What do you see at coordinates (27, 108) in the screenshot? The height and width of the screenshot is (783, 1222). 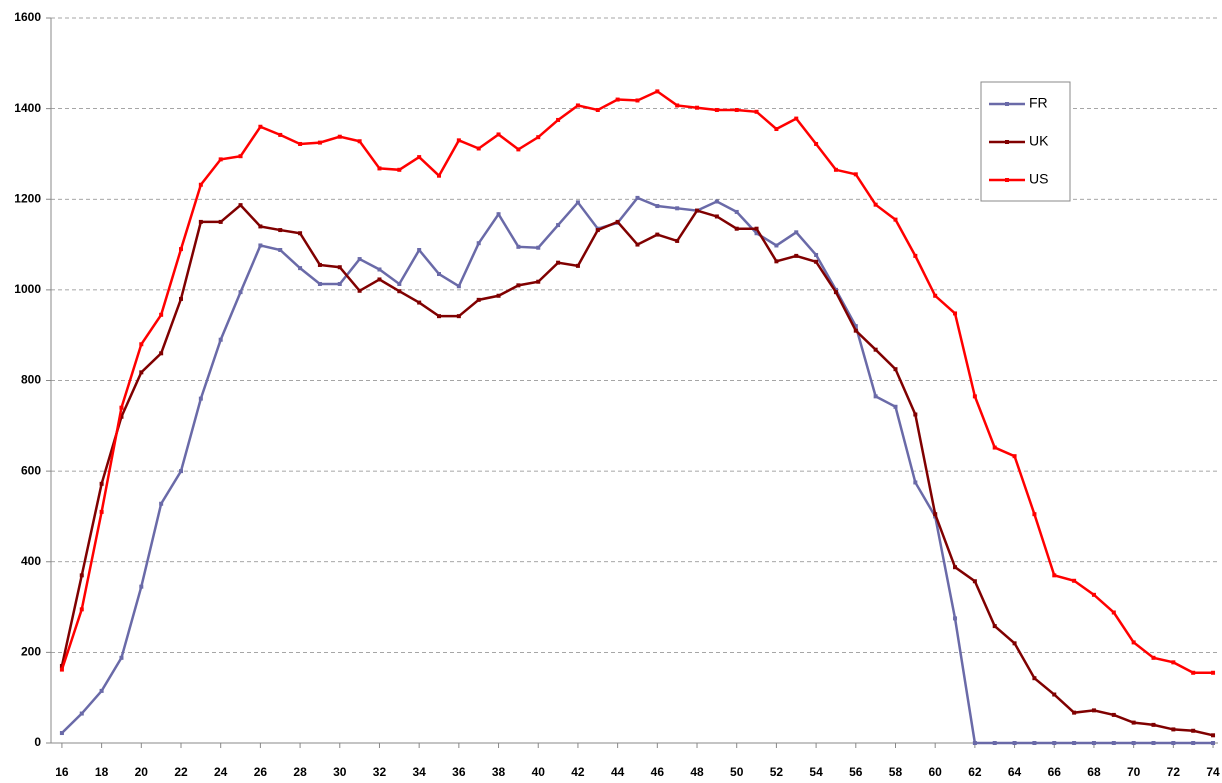 I see `y-tick-label: 1400` at bounding box center [27, 108].